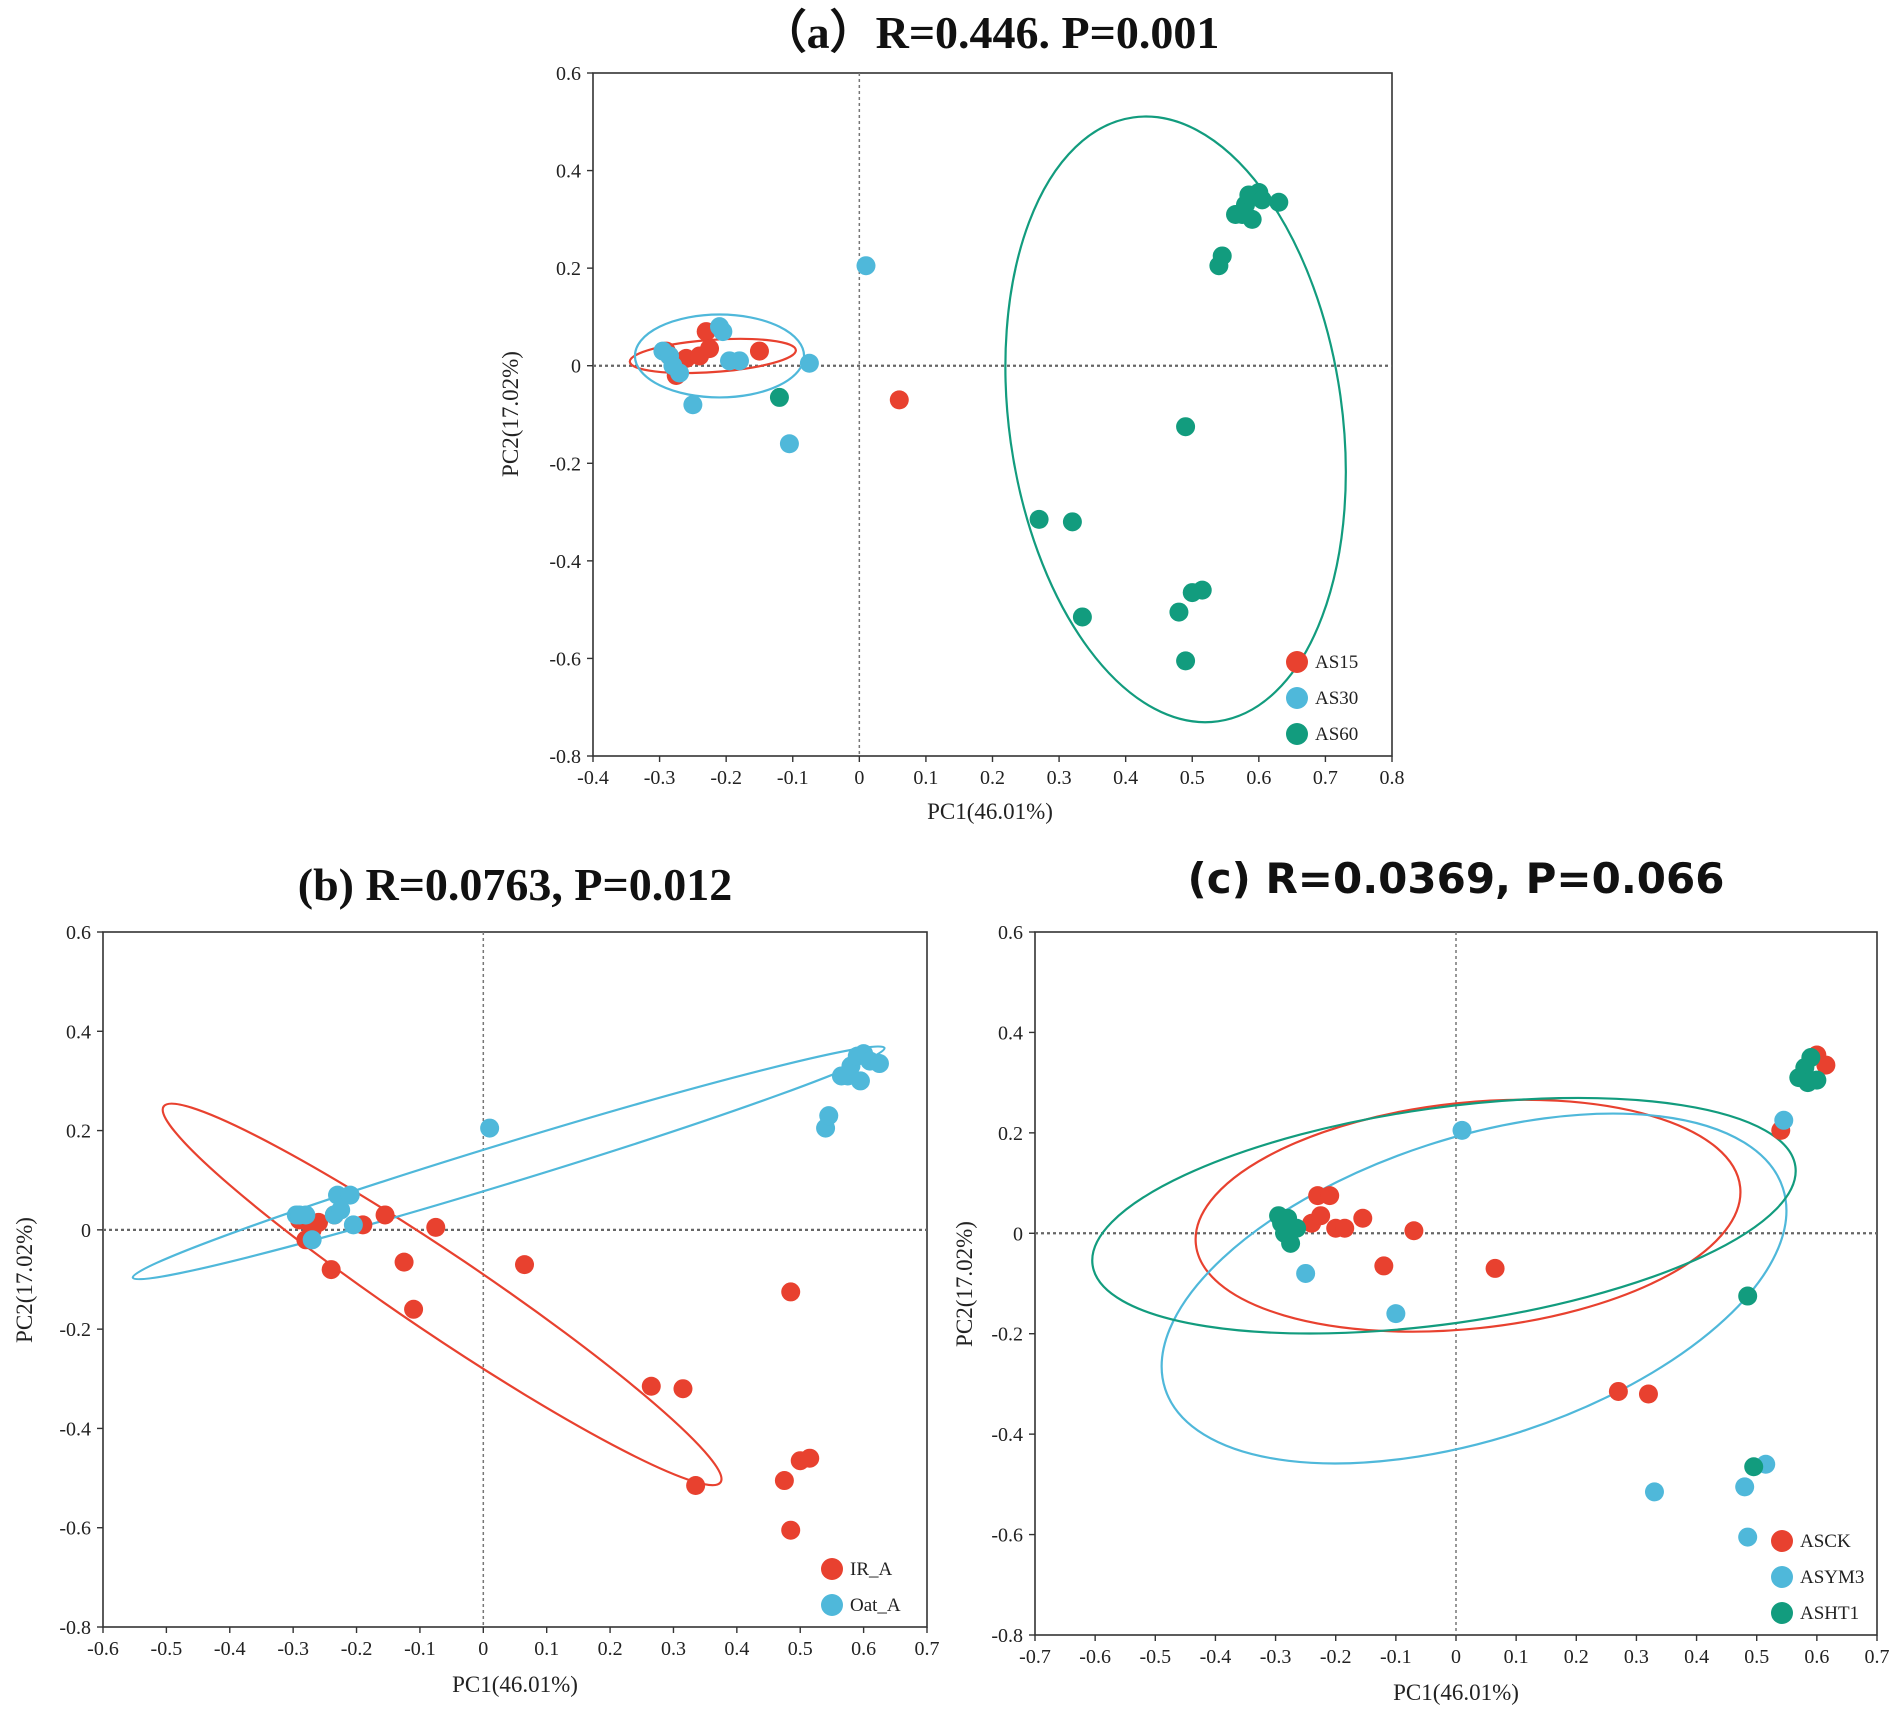  I want to click on x-tick-label: 0.6, so click(863, 1649).